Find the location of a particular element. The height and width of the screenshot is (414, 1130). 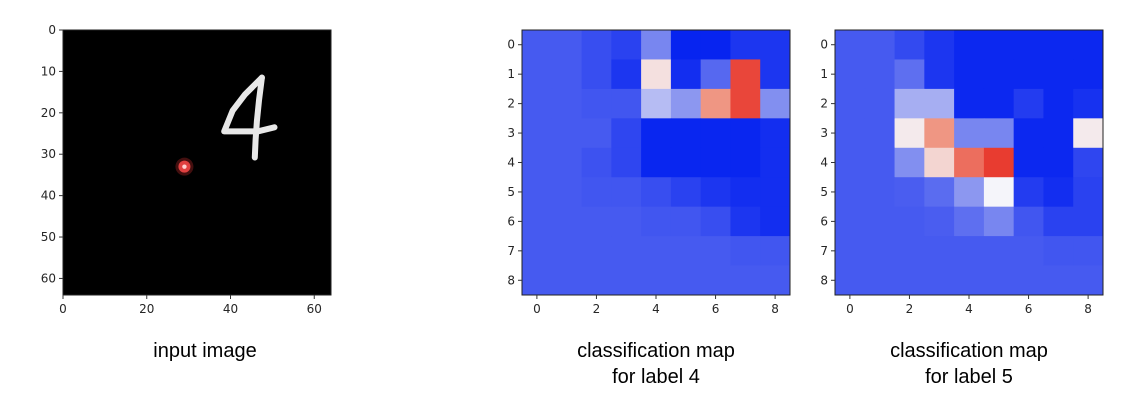

x-tick-label: 8 is located at coordinates (775, 309).